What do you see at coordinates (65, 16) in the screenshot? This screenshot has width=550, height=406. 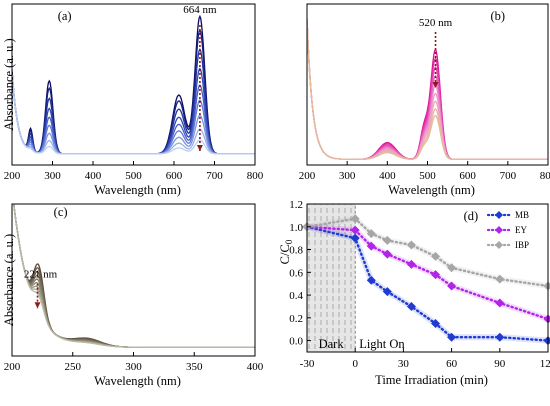 I see `panel-label: (a)` at bounding box center [65, 16].